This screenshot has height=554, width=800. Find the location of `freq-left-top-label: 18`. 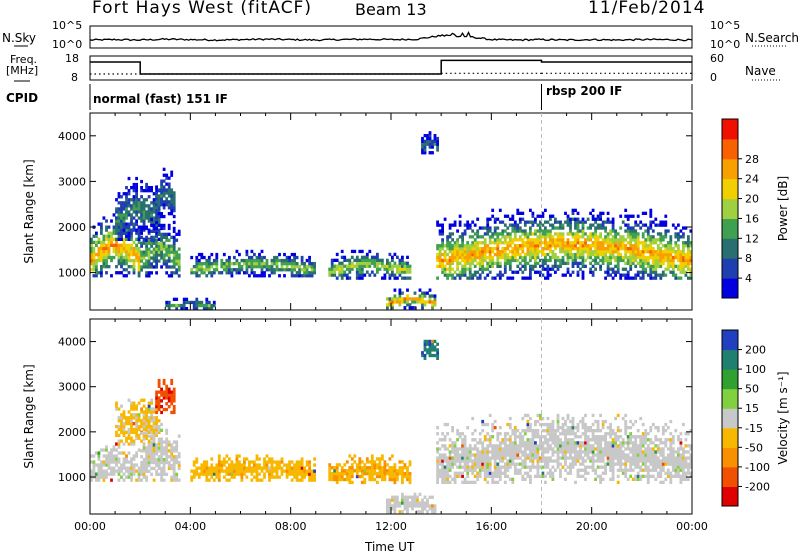

freq-left-top-label: 18 is located at coordinates (72, 58).